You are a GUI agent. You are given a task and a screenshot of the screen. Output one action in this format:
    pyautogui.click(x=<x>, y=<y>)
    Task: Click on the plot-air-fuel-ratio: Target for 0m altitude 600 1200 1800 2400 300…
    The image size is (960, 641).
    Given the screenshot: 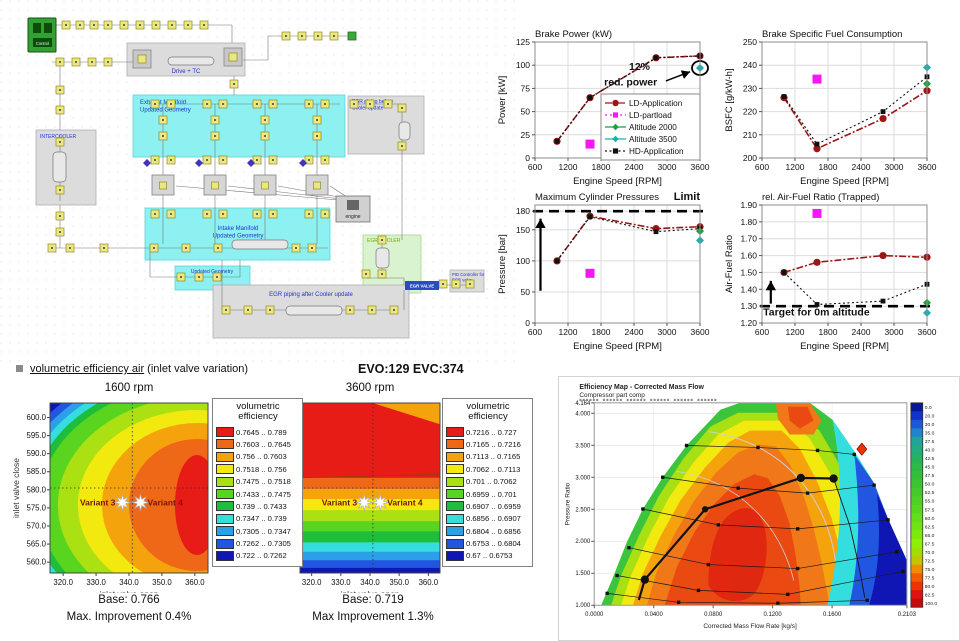 What is the action you would take?
    pyautogui.click(x=830, y=272)
    